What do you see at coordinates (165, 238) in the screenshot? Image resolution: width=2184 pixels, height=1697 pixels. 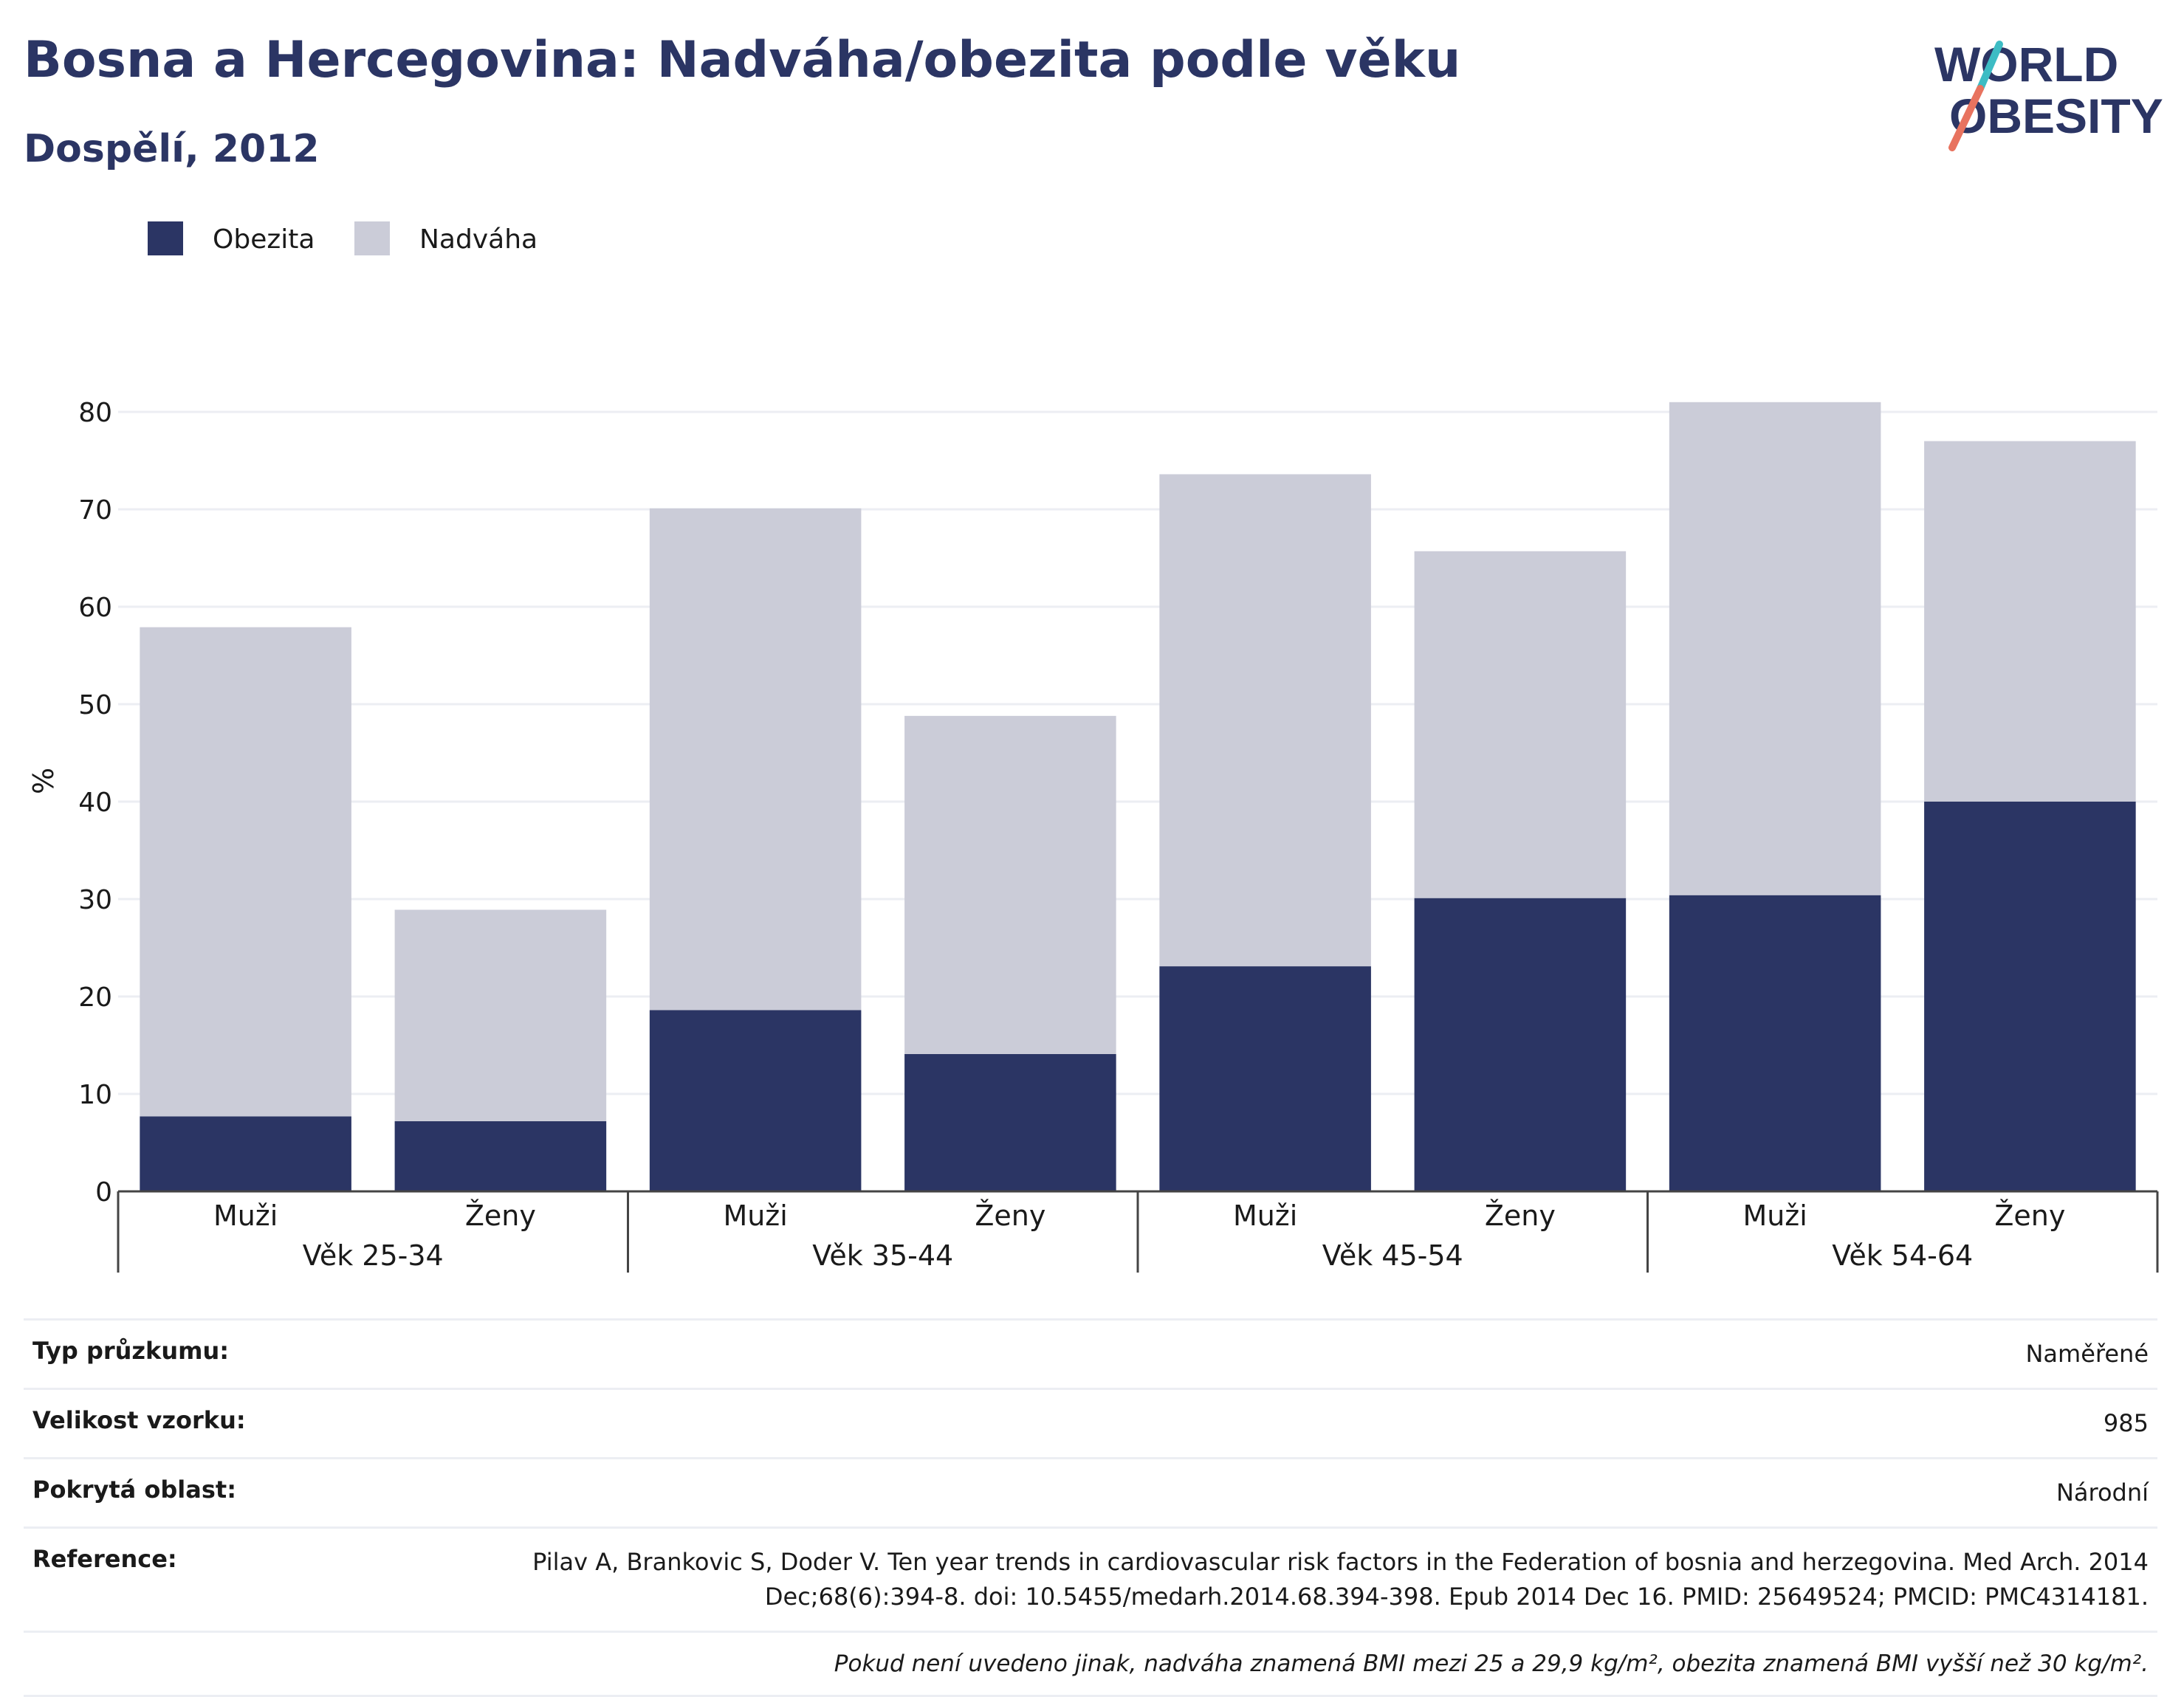 I see `legend-swatch-obesity` at bounding box center [165, 238].